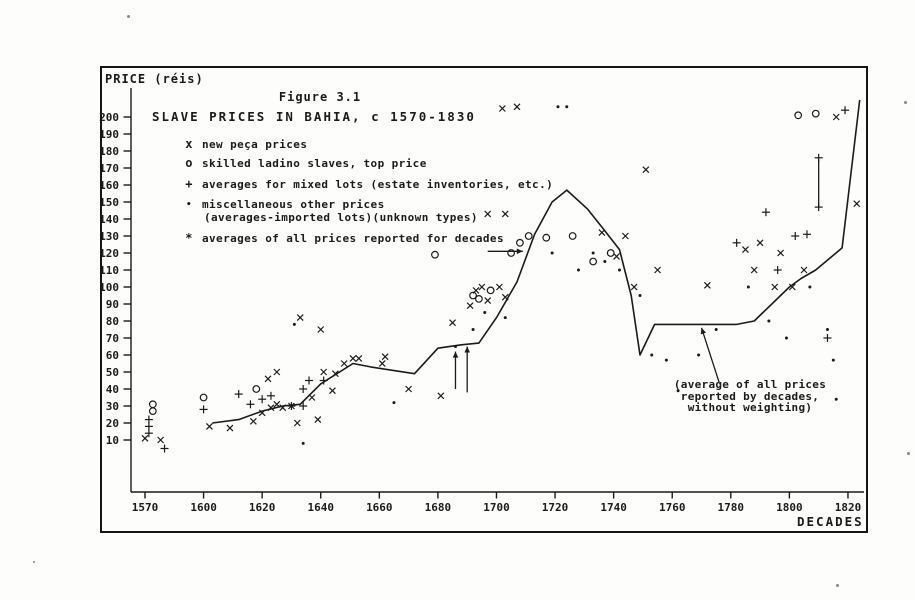 Image resolution: width=915 pixels, height=600 pixels. Describe the element at coordinates (672, 507) in the screenshot. I see `x-tick-label: 1760` at that location.